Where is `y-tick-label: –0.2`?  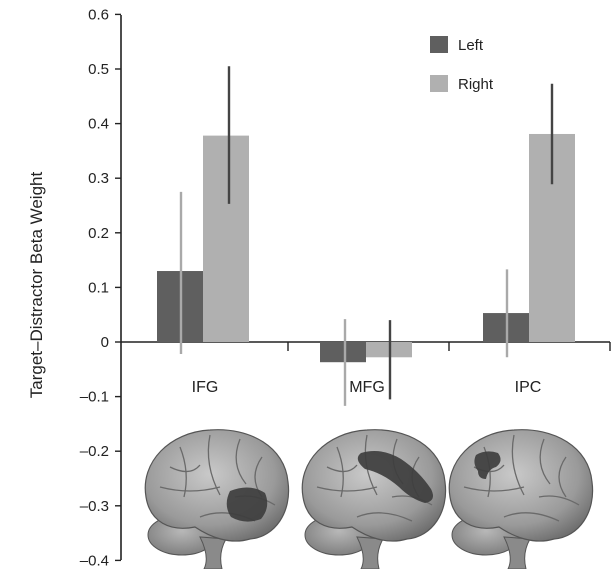 y-tick-label: –0.2 is located at coordinates (94, 451).